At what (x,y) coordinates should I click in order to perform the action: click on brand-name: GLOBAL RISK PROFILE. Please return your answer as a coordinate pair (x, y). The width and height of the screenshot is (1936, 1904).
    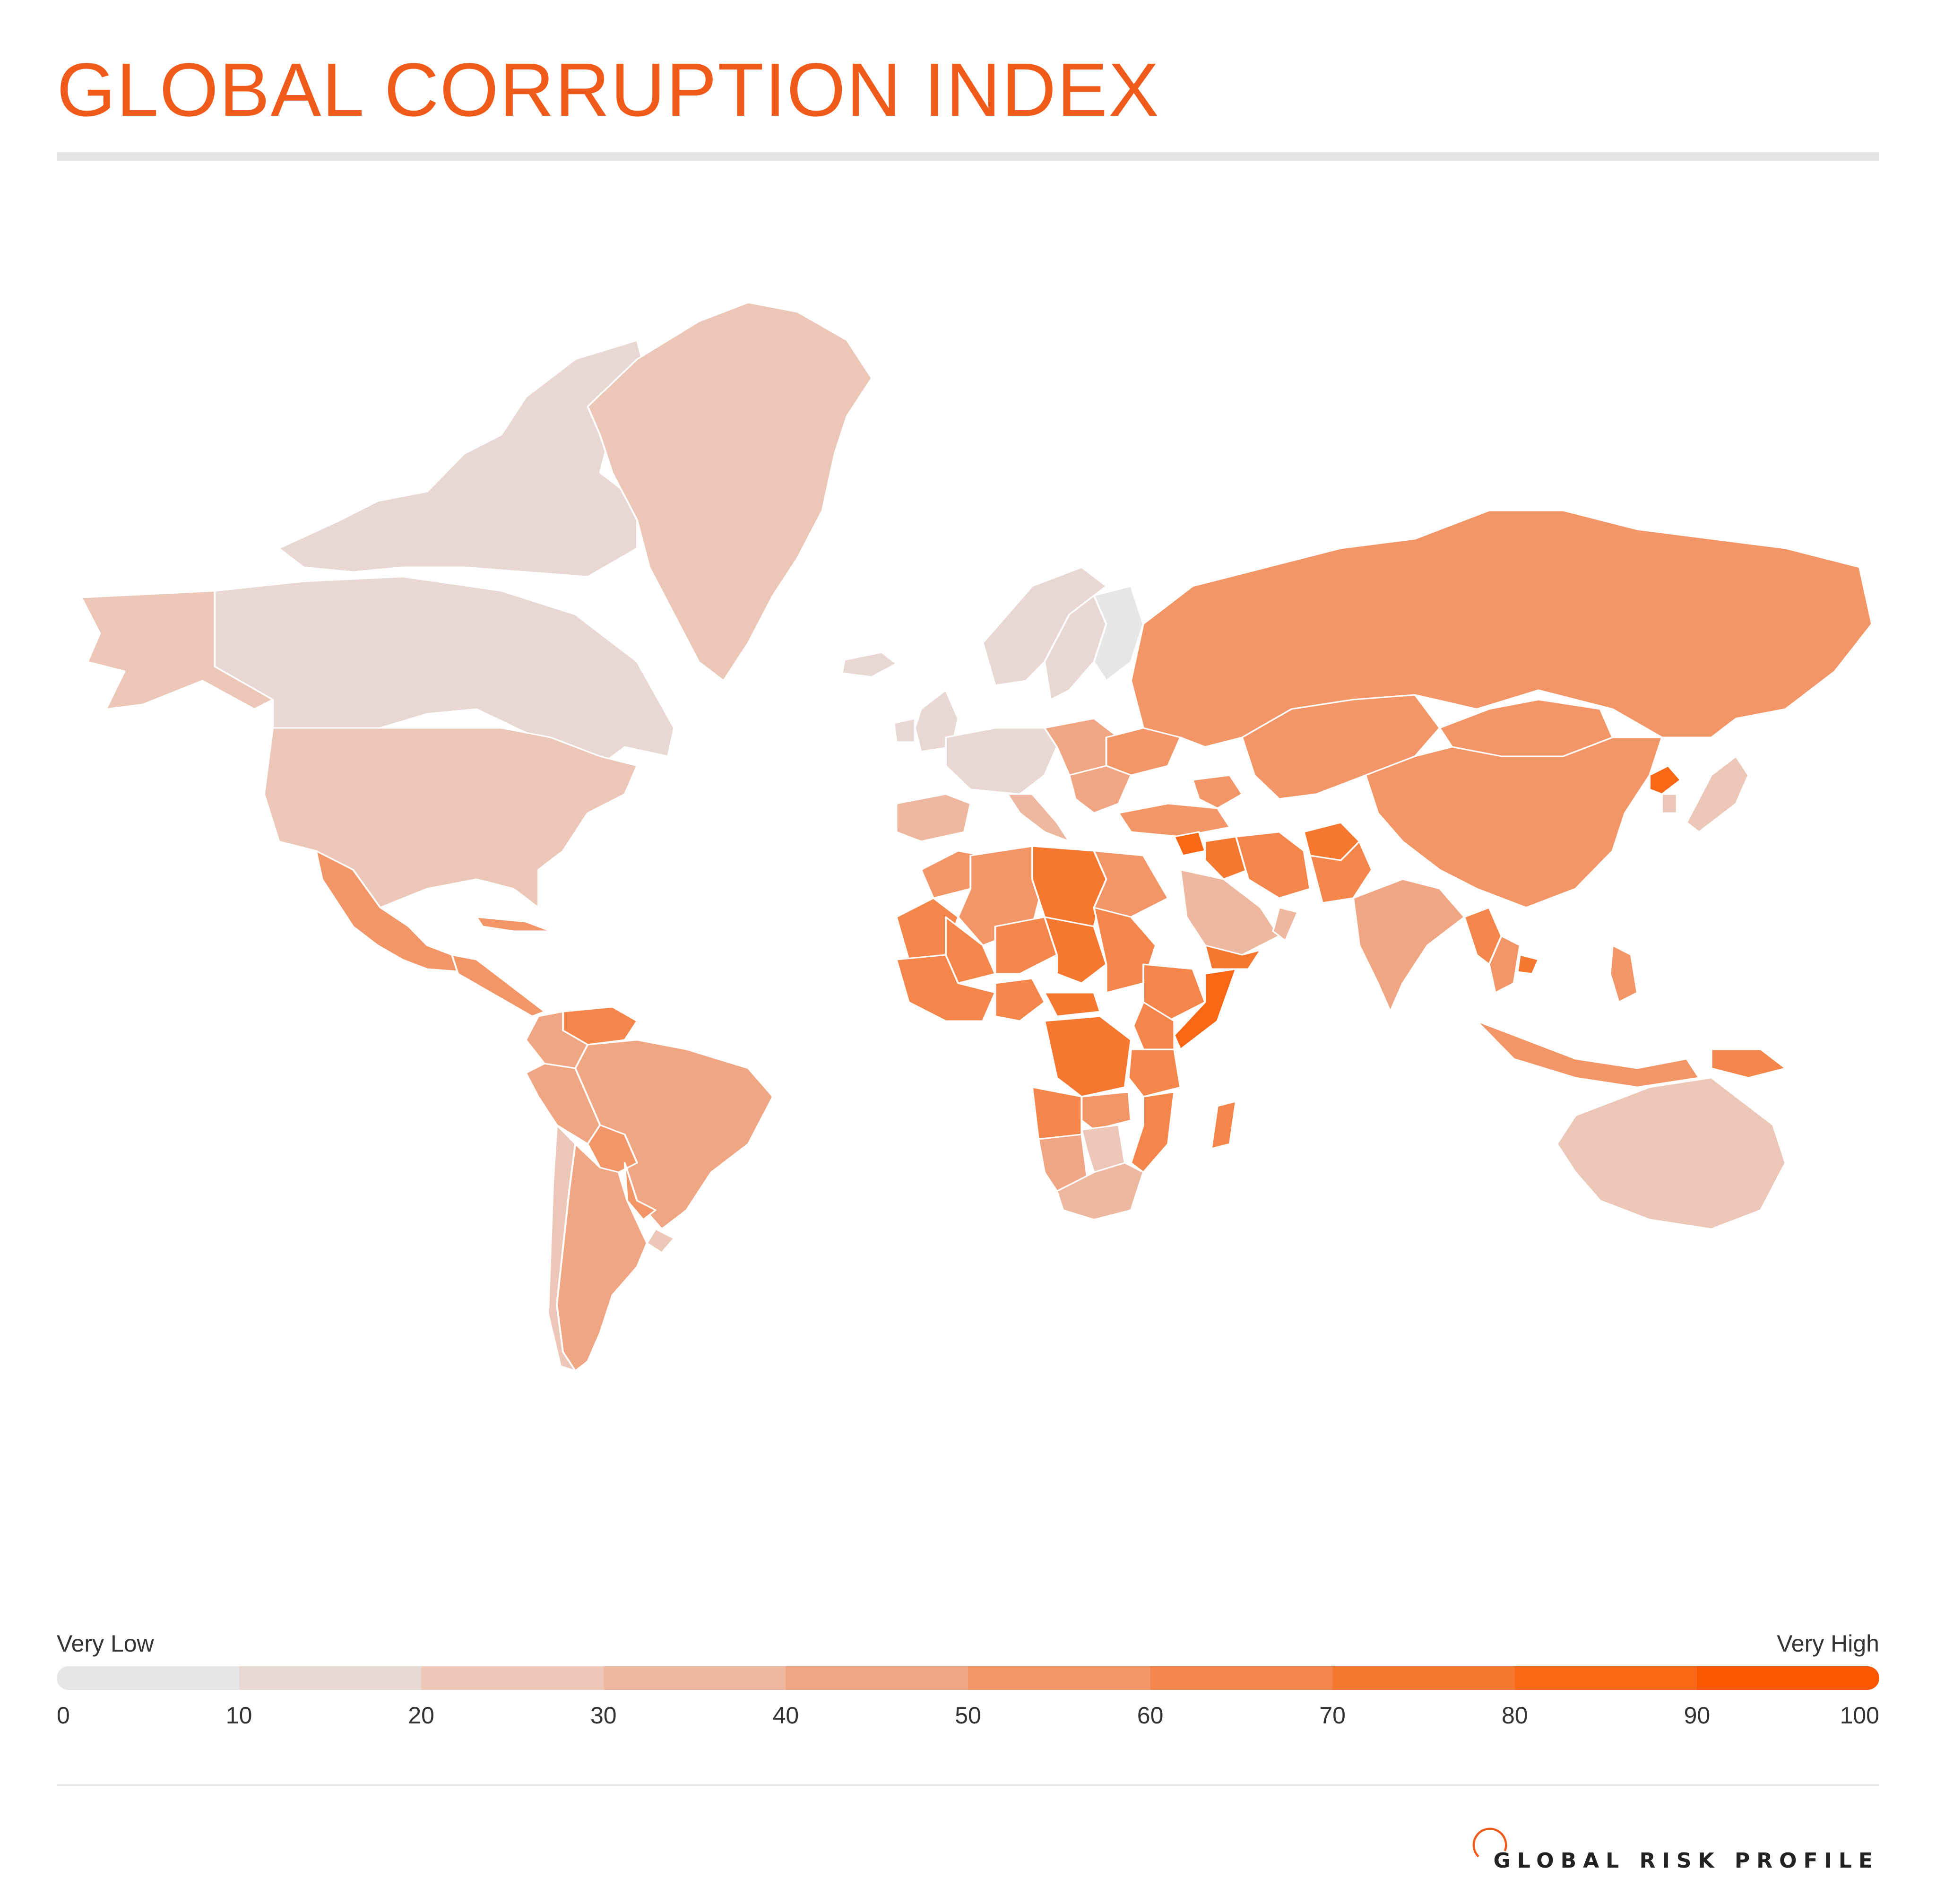
    Looking at the image, I should click on (1686, 1861).